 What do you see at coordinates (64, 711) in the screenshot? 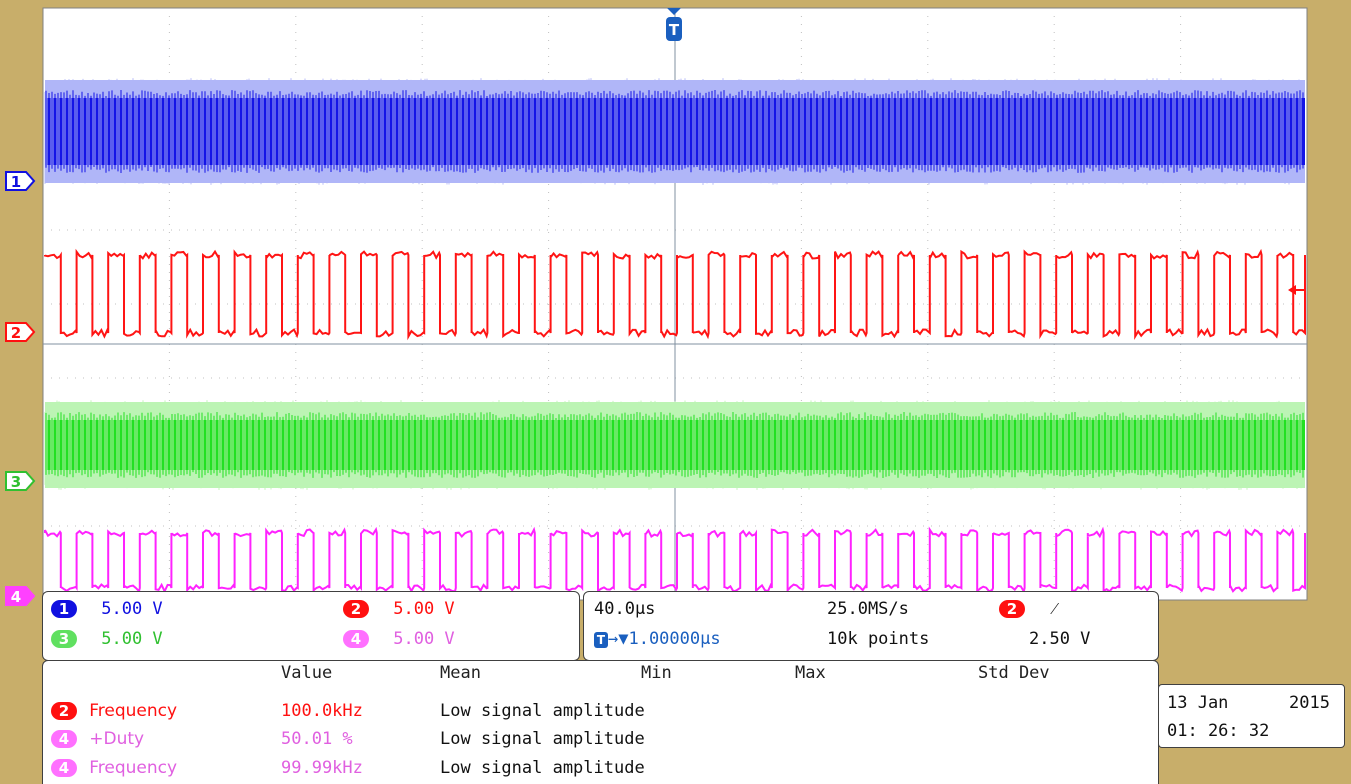
I see `meas-row1-badge: 2` at bounding box center [64, 711].